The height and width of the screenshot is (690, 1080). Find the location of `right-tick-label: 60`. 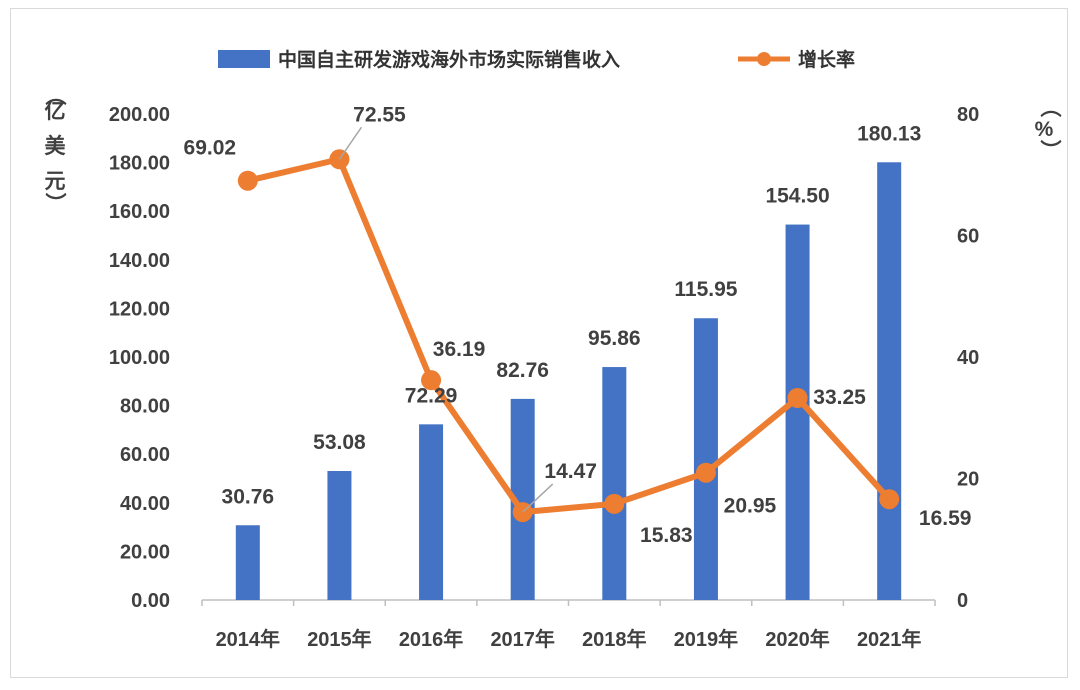

right-tick-label: 60 is located at coordinates (968, 237).